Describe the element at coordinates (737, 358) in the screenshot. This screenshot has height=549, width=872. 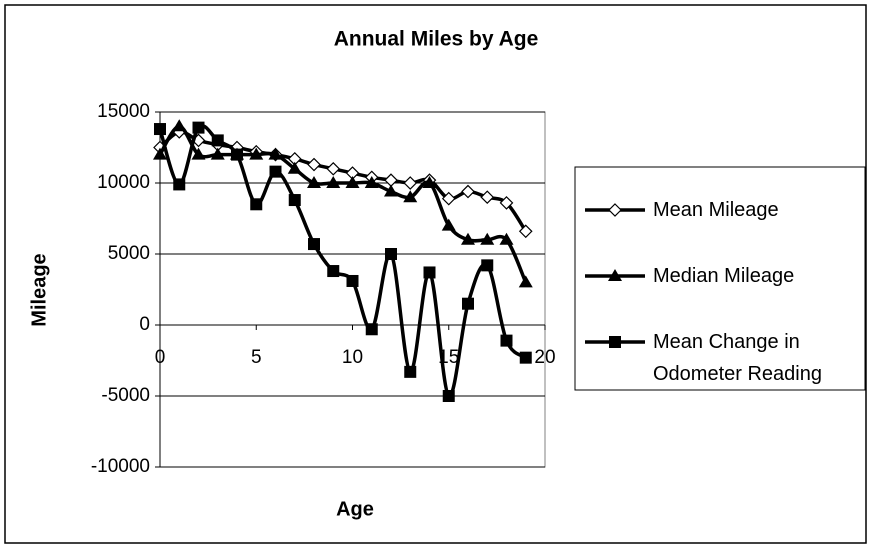
I see `legend-label: Mean Change in Odometer Reading` at that location.